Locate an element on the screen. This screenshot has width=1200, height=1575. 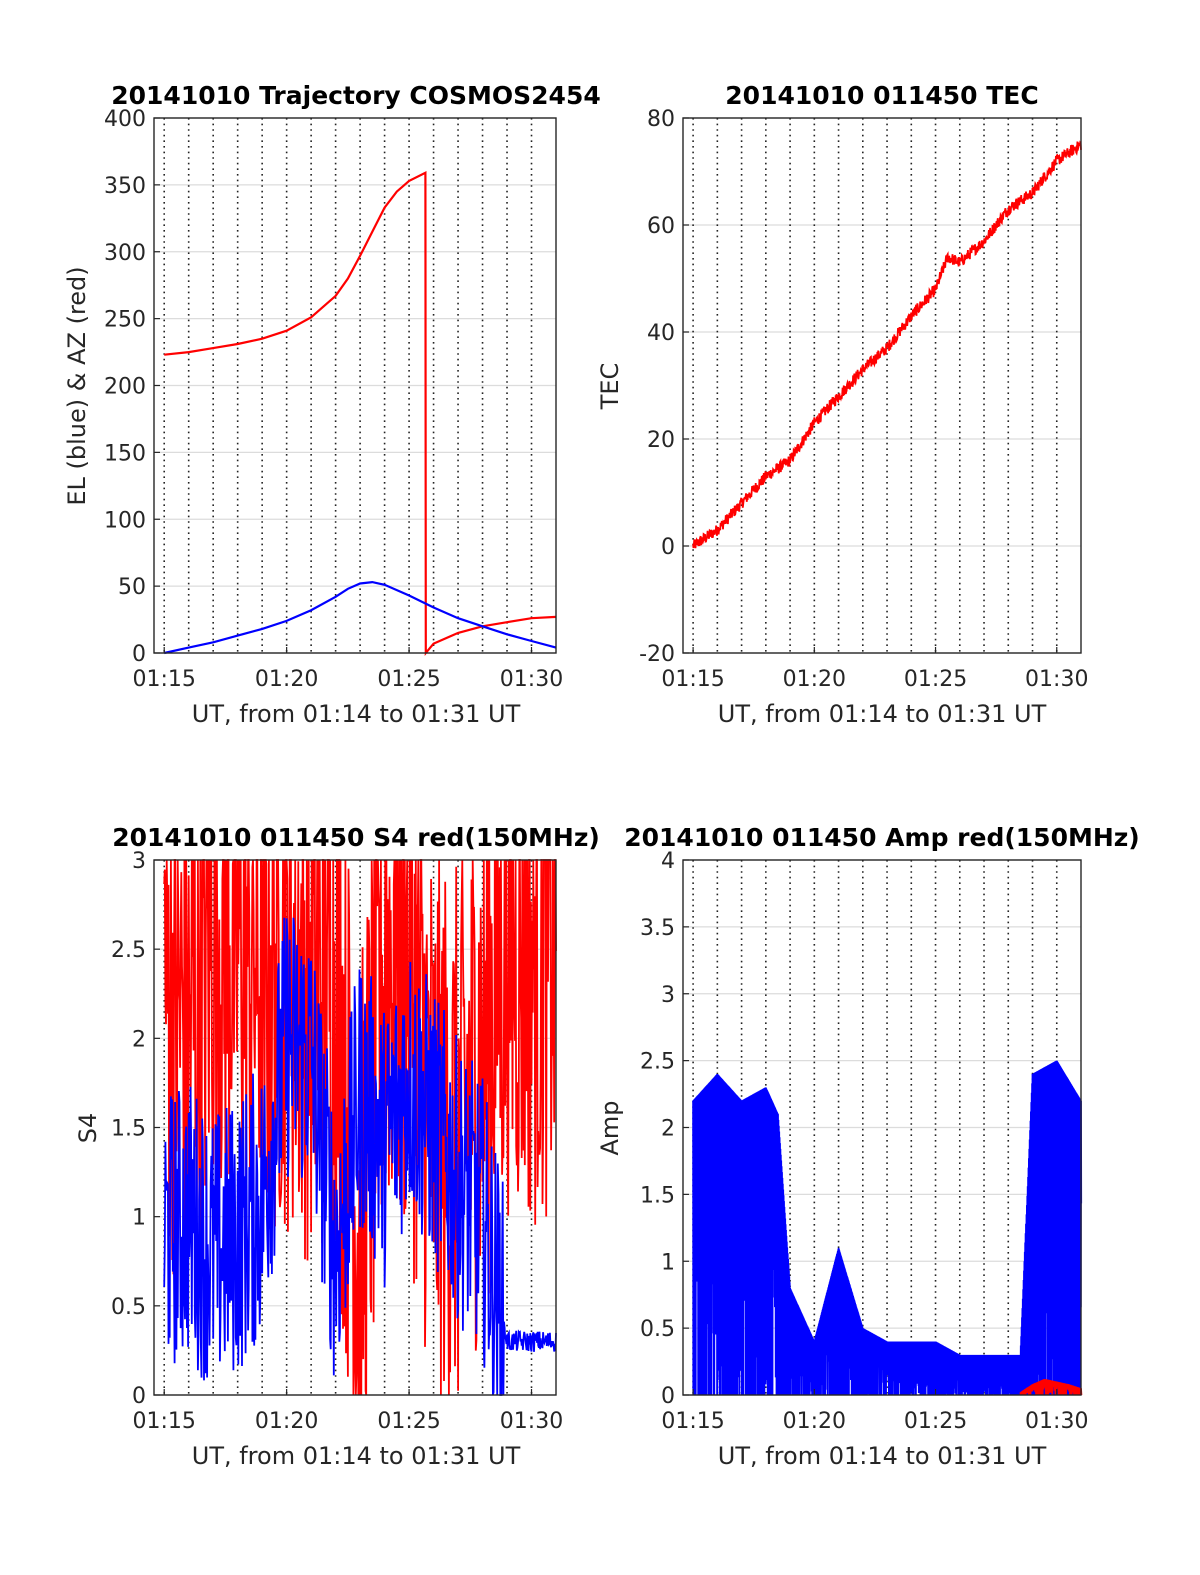
y-tick-label: 40 is located at coordinates (661, 333).